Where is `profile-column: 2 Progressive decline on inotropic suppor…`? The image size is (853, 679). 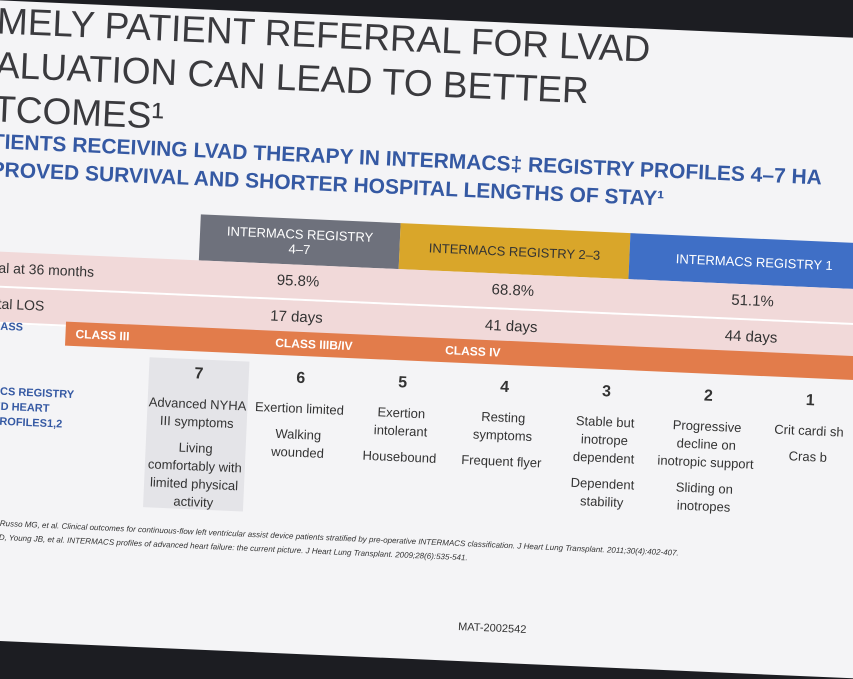
profile-column: 2 Progressive decline on inotropic suppor… is located at coordinates (706, 457).